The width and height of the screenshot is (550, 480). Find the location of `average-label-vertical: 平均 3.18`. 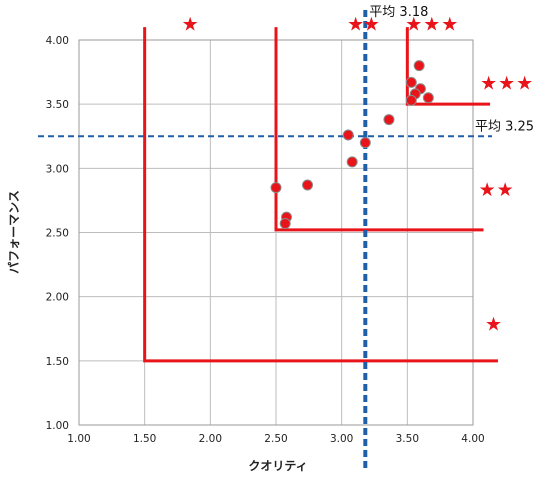

average-label-vertical: 平均 3.18 is located at coordinates (398, 12).